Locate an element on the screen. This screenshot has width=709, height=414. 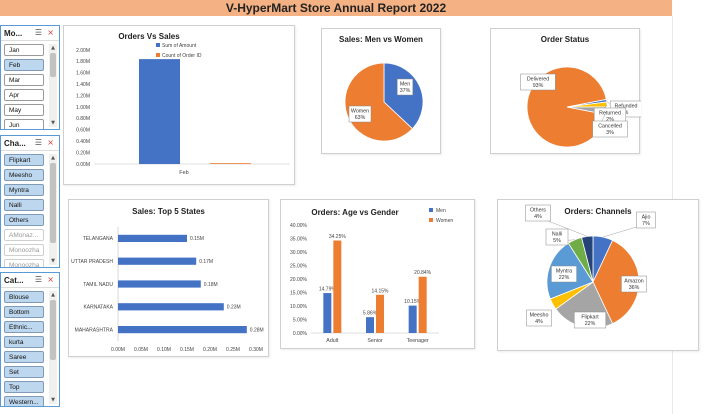
bar-women-adult is located at coordinates (337, 286).